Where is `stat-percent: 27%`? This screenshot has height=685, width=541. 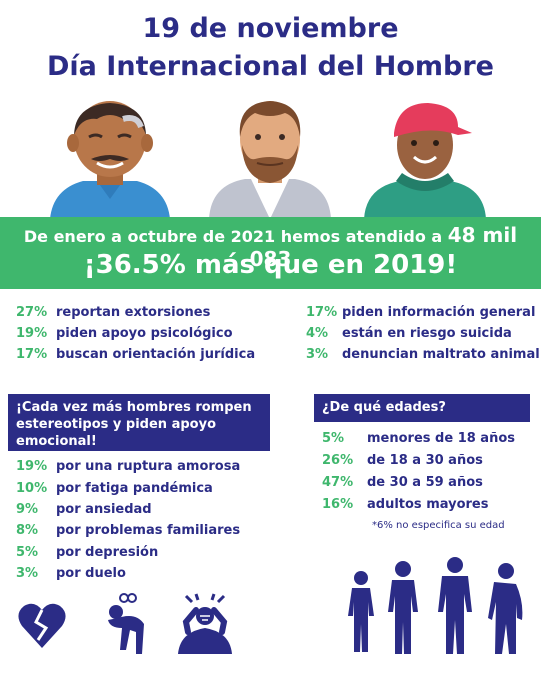
stat-percent: 27% is located at coordinates (32, 312).